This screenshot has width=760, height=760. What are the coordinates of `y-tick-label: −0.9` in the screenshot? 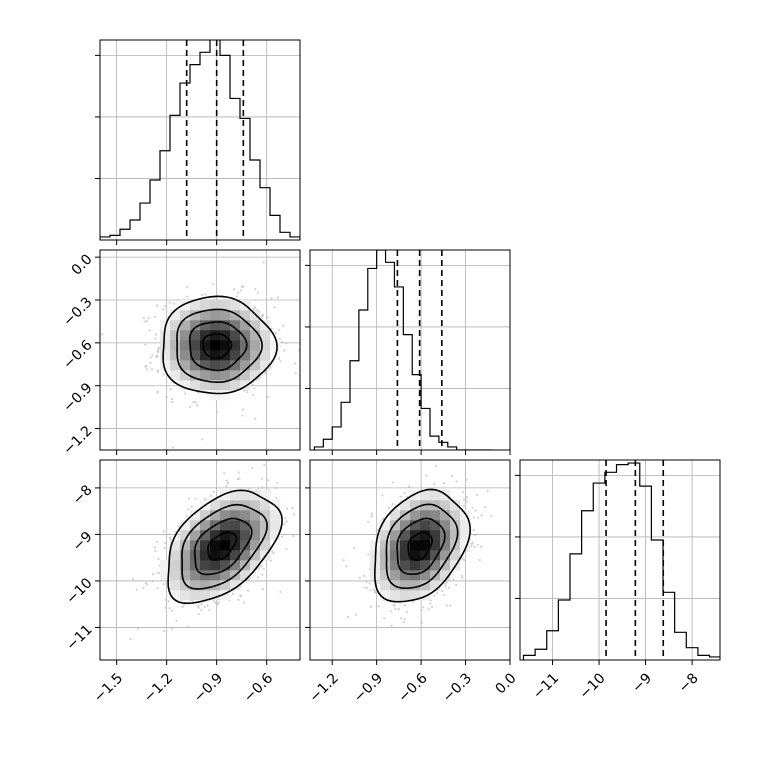 It's located at (77, 397).